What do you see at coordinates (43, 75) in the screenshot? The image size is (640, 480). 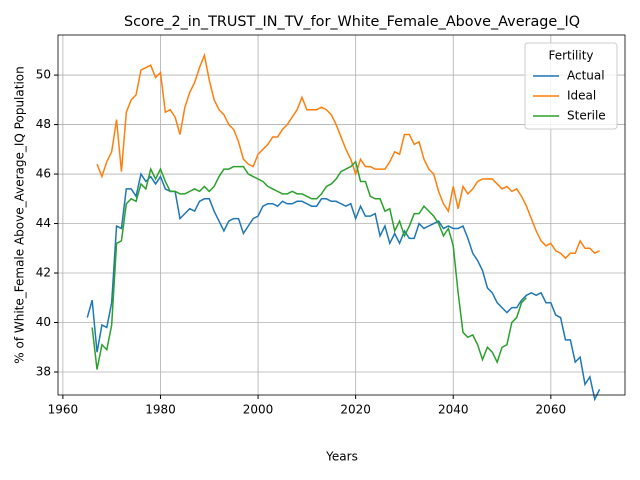 I see `y-tick-label: 50` at bounding box center [43, 75].